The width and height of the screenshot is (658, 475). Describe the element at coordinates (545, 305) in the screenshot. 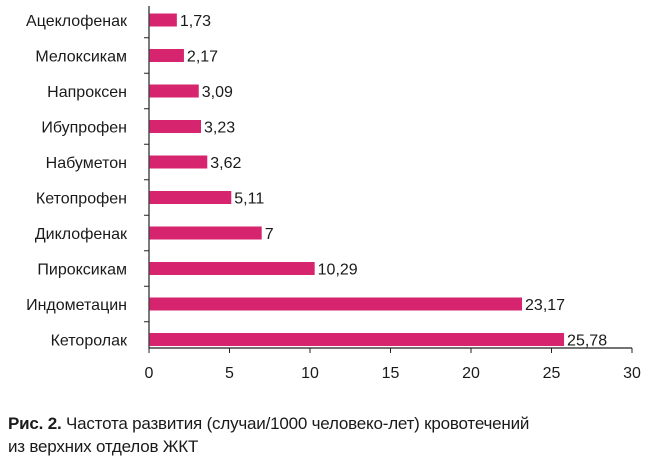

I see `value-label: 23,17` at that location.